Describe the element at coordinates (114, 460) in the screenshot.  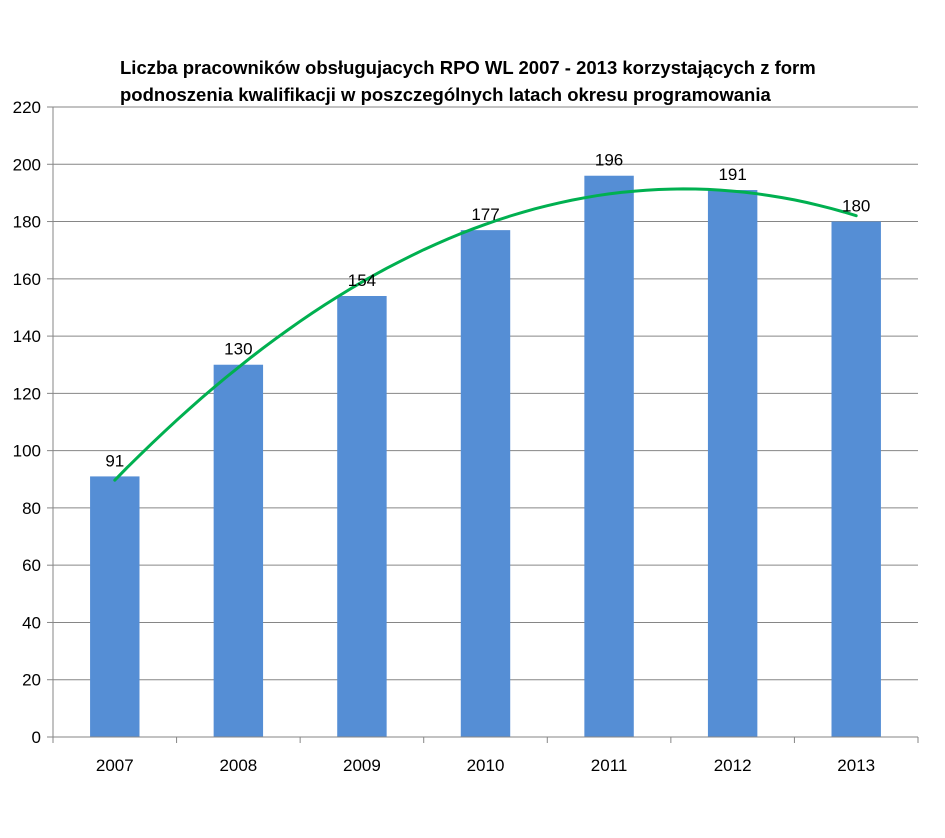
I see `data-label-2007: 91` at that location.